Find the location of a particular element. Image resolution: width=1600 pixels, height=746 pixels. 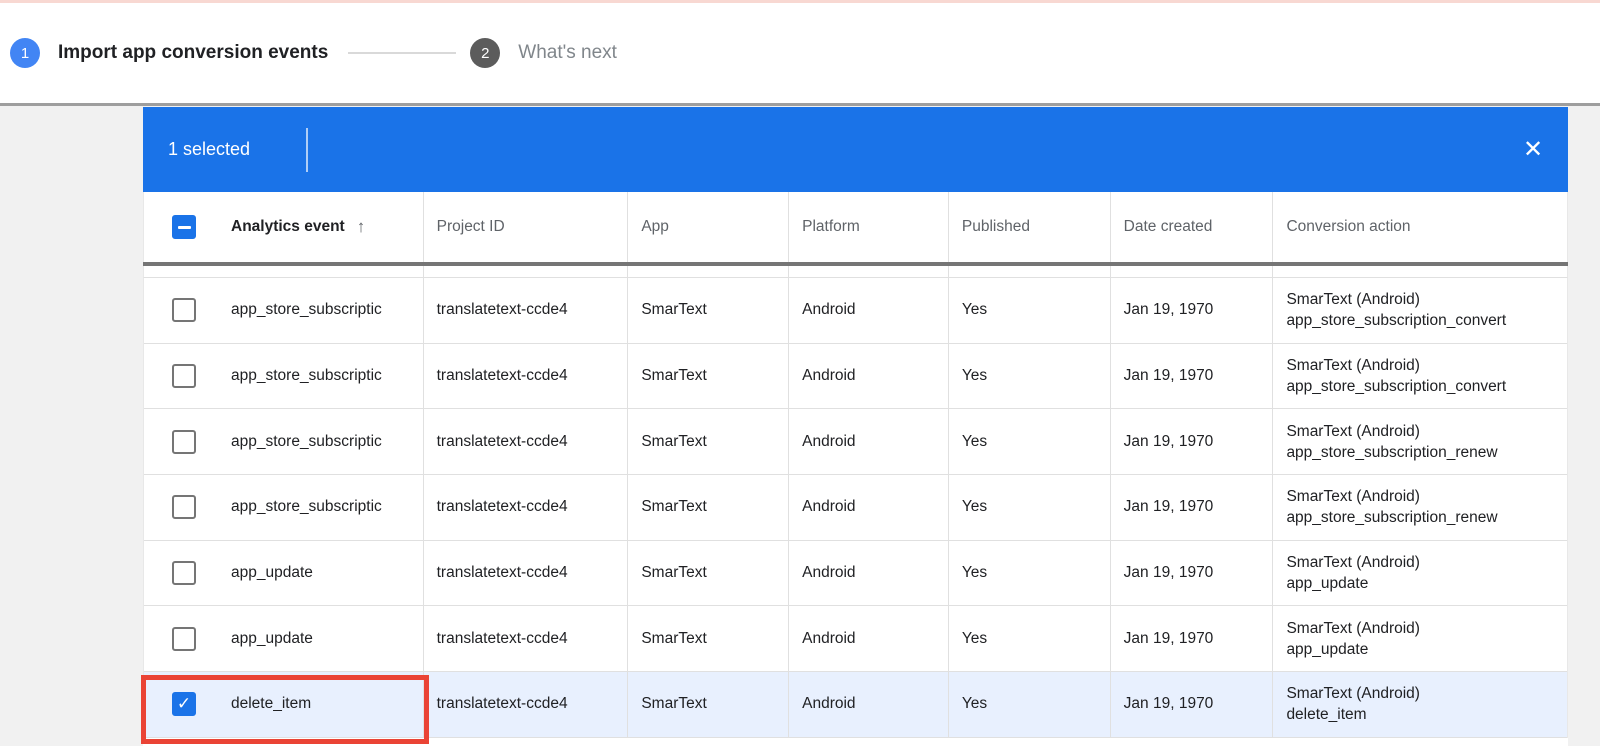

selection-bar: 1 selected ✕ is located at coordinates (855, 149).